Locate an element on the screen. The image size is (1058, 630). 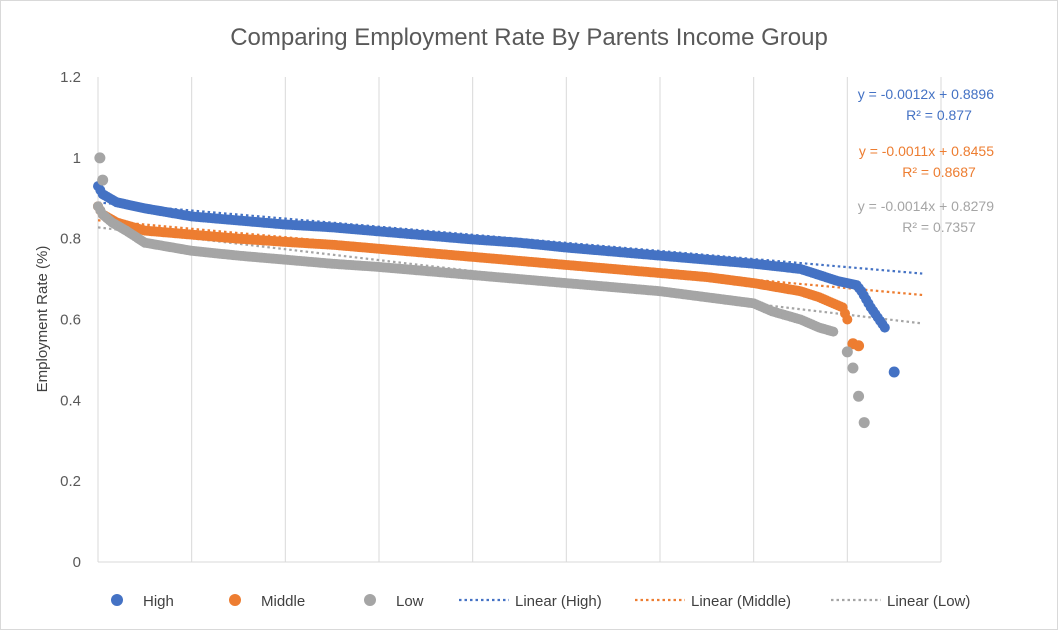
legend-label-low: Low is located at coordinates (410, 601).